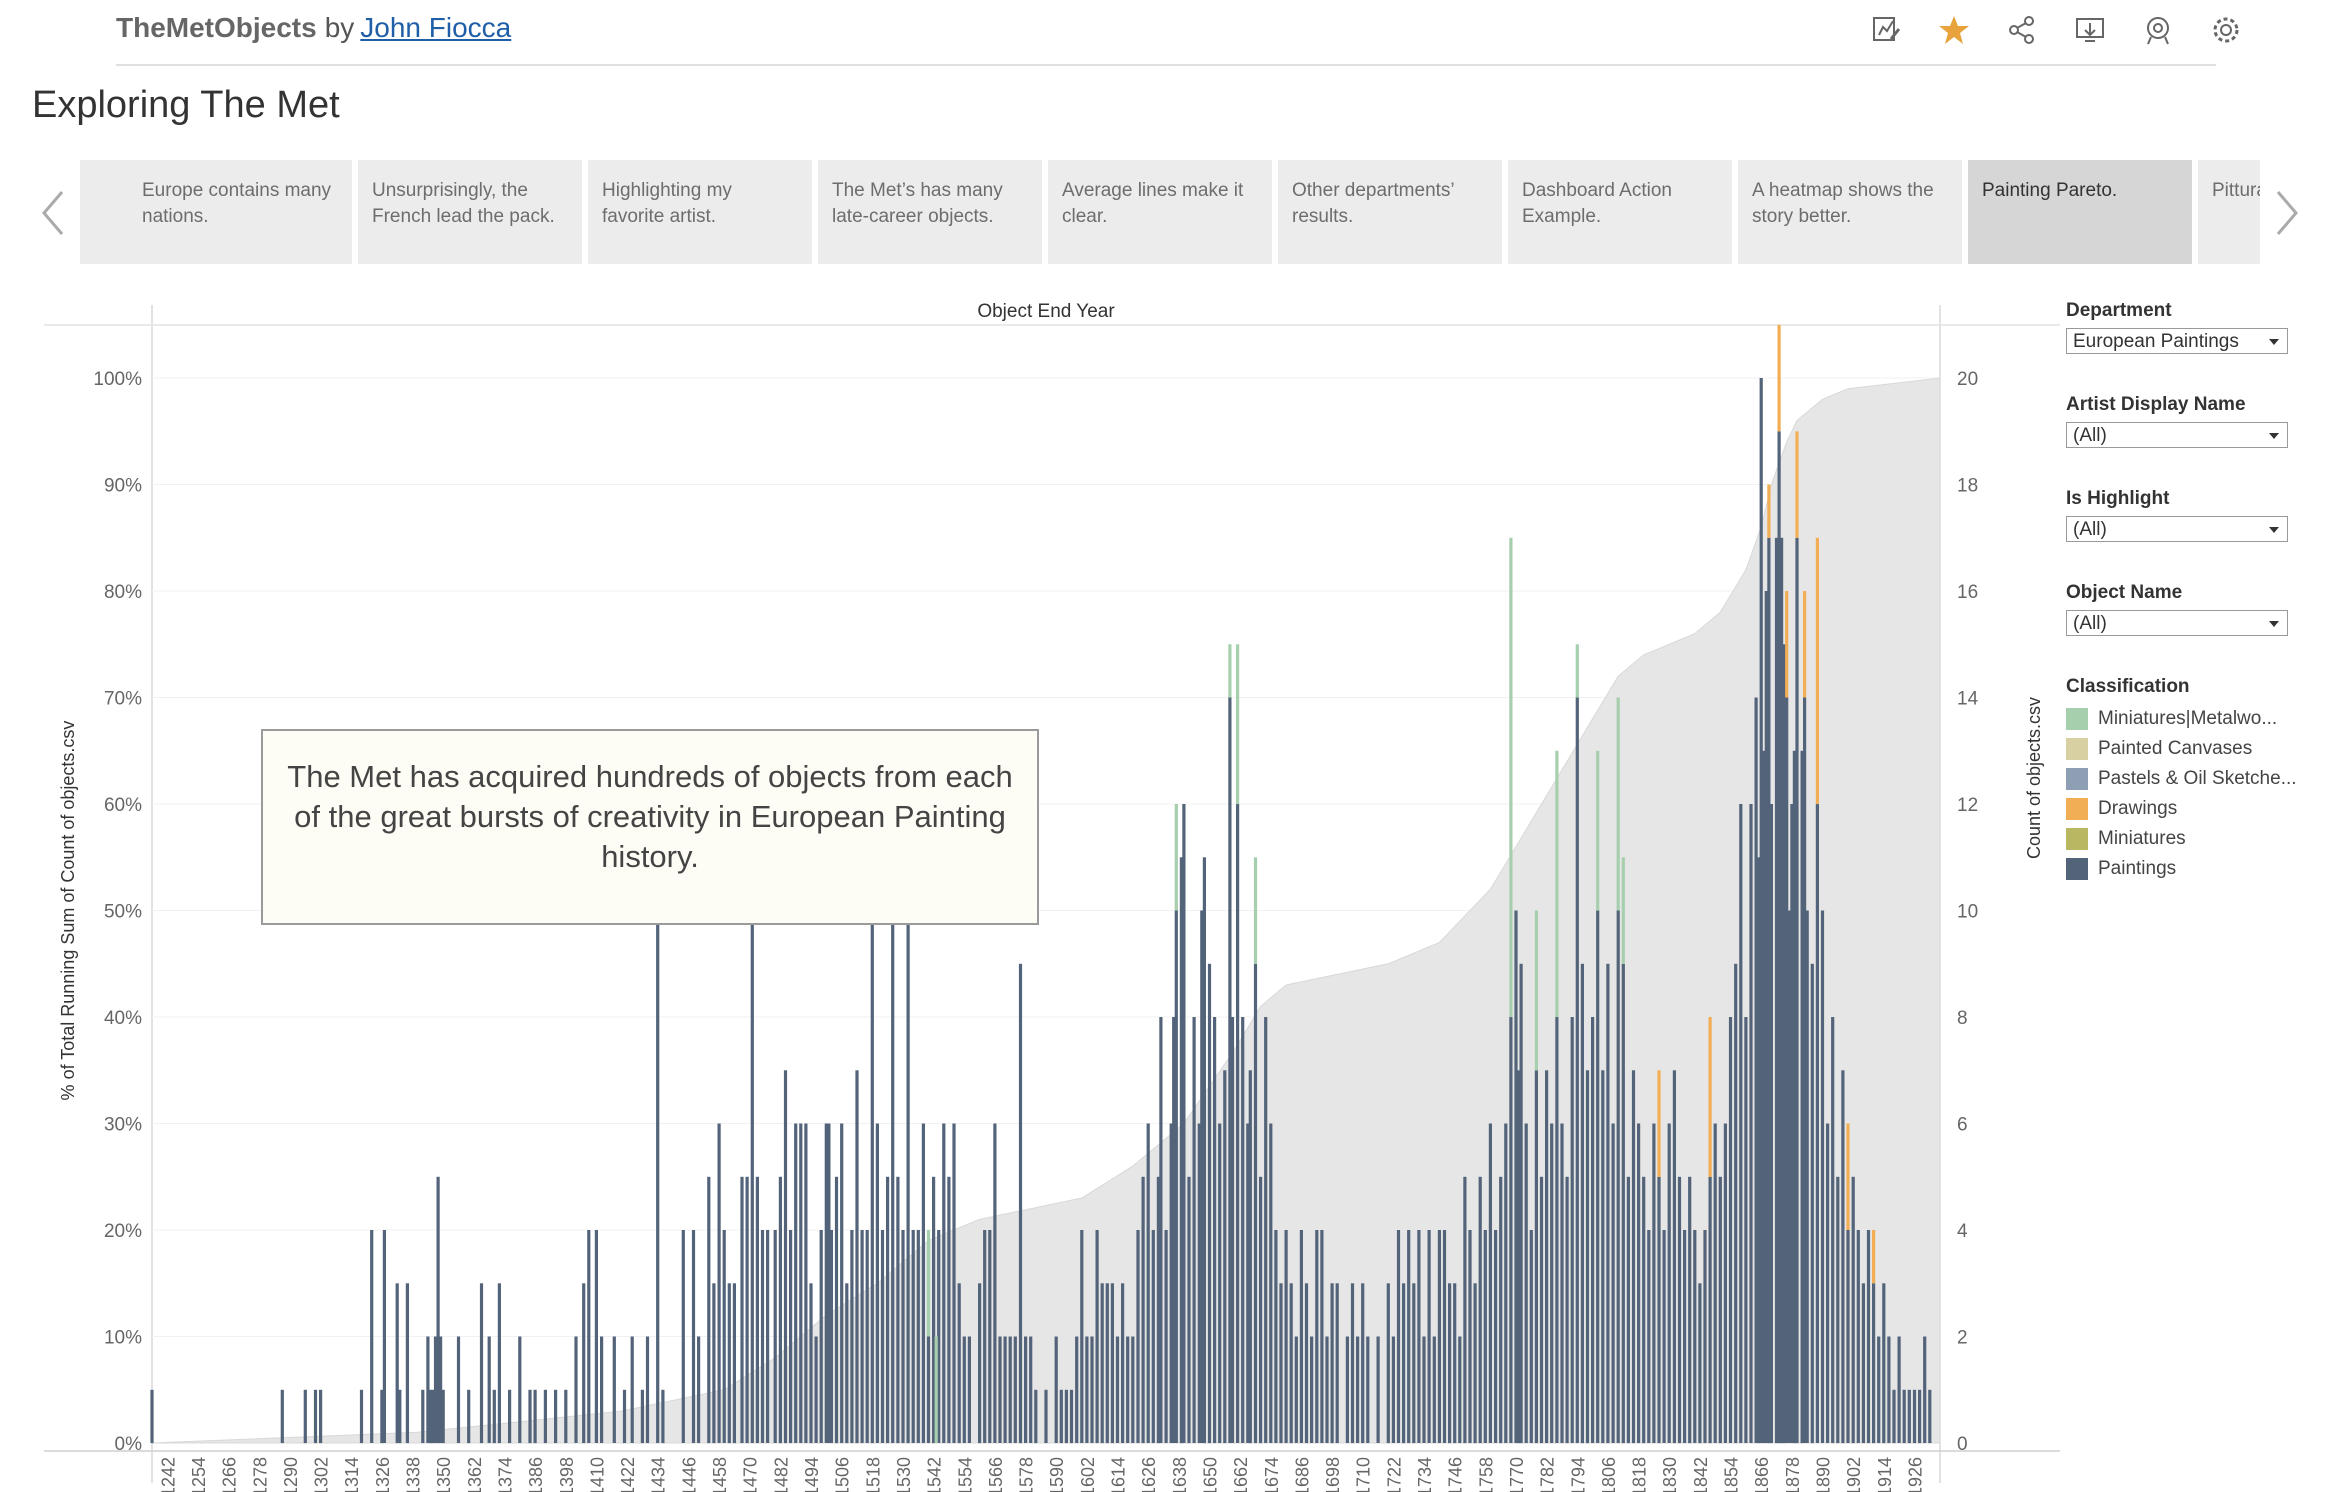  I want to click on x-tick-label: 1602, so click(1088, 1474).